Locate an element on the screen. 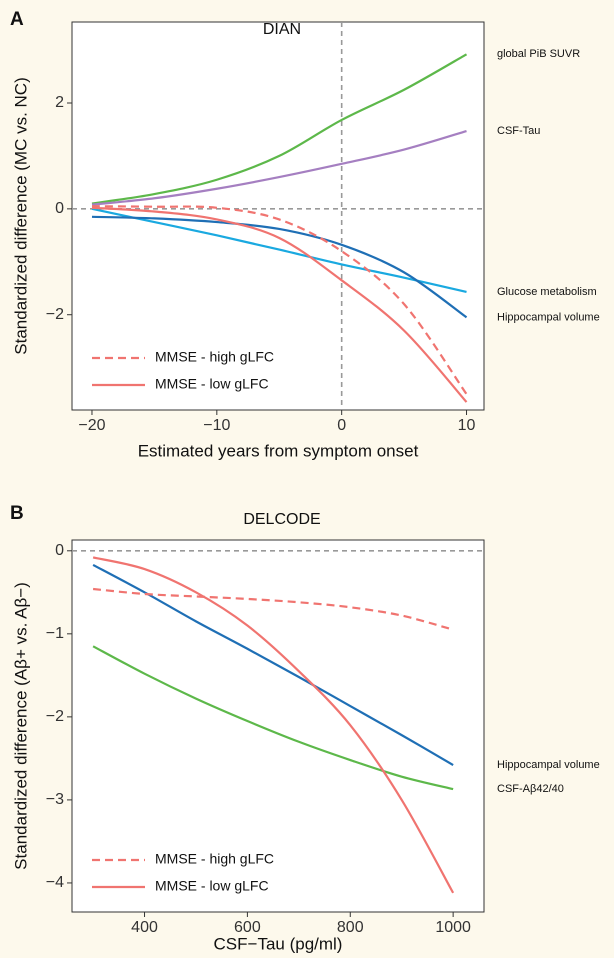 This screenshot has height=958, width=614. x-tick-label: 800 is located at coordinates (350, 927).